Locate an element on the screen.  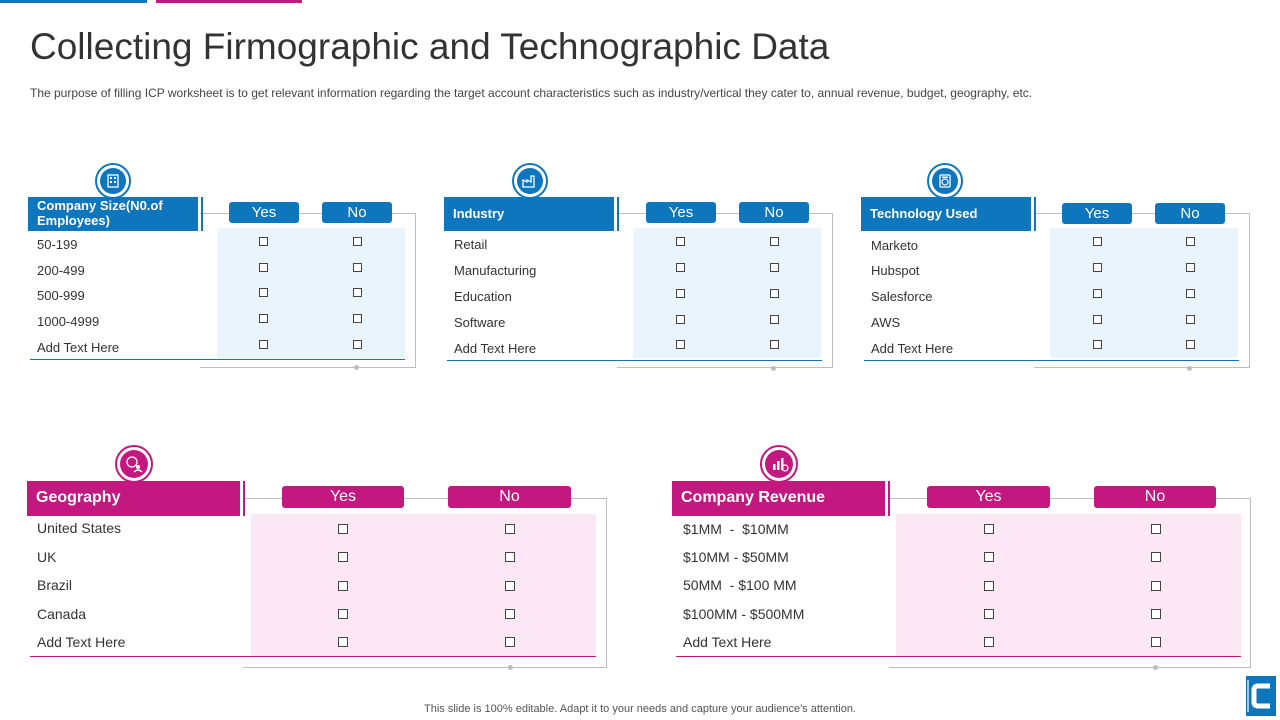
top-accent-bar-blue is located at coordinates (73, 1).